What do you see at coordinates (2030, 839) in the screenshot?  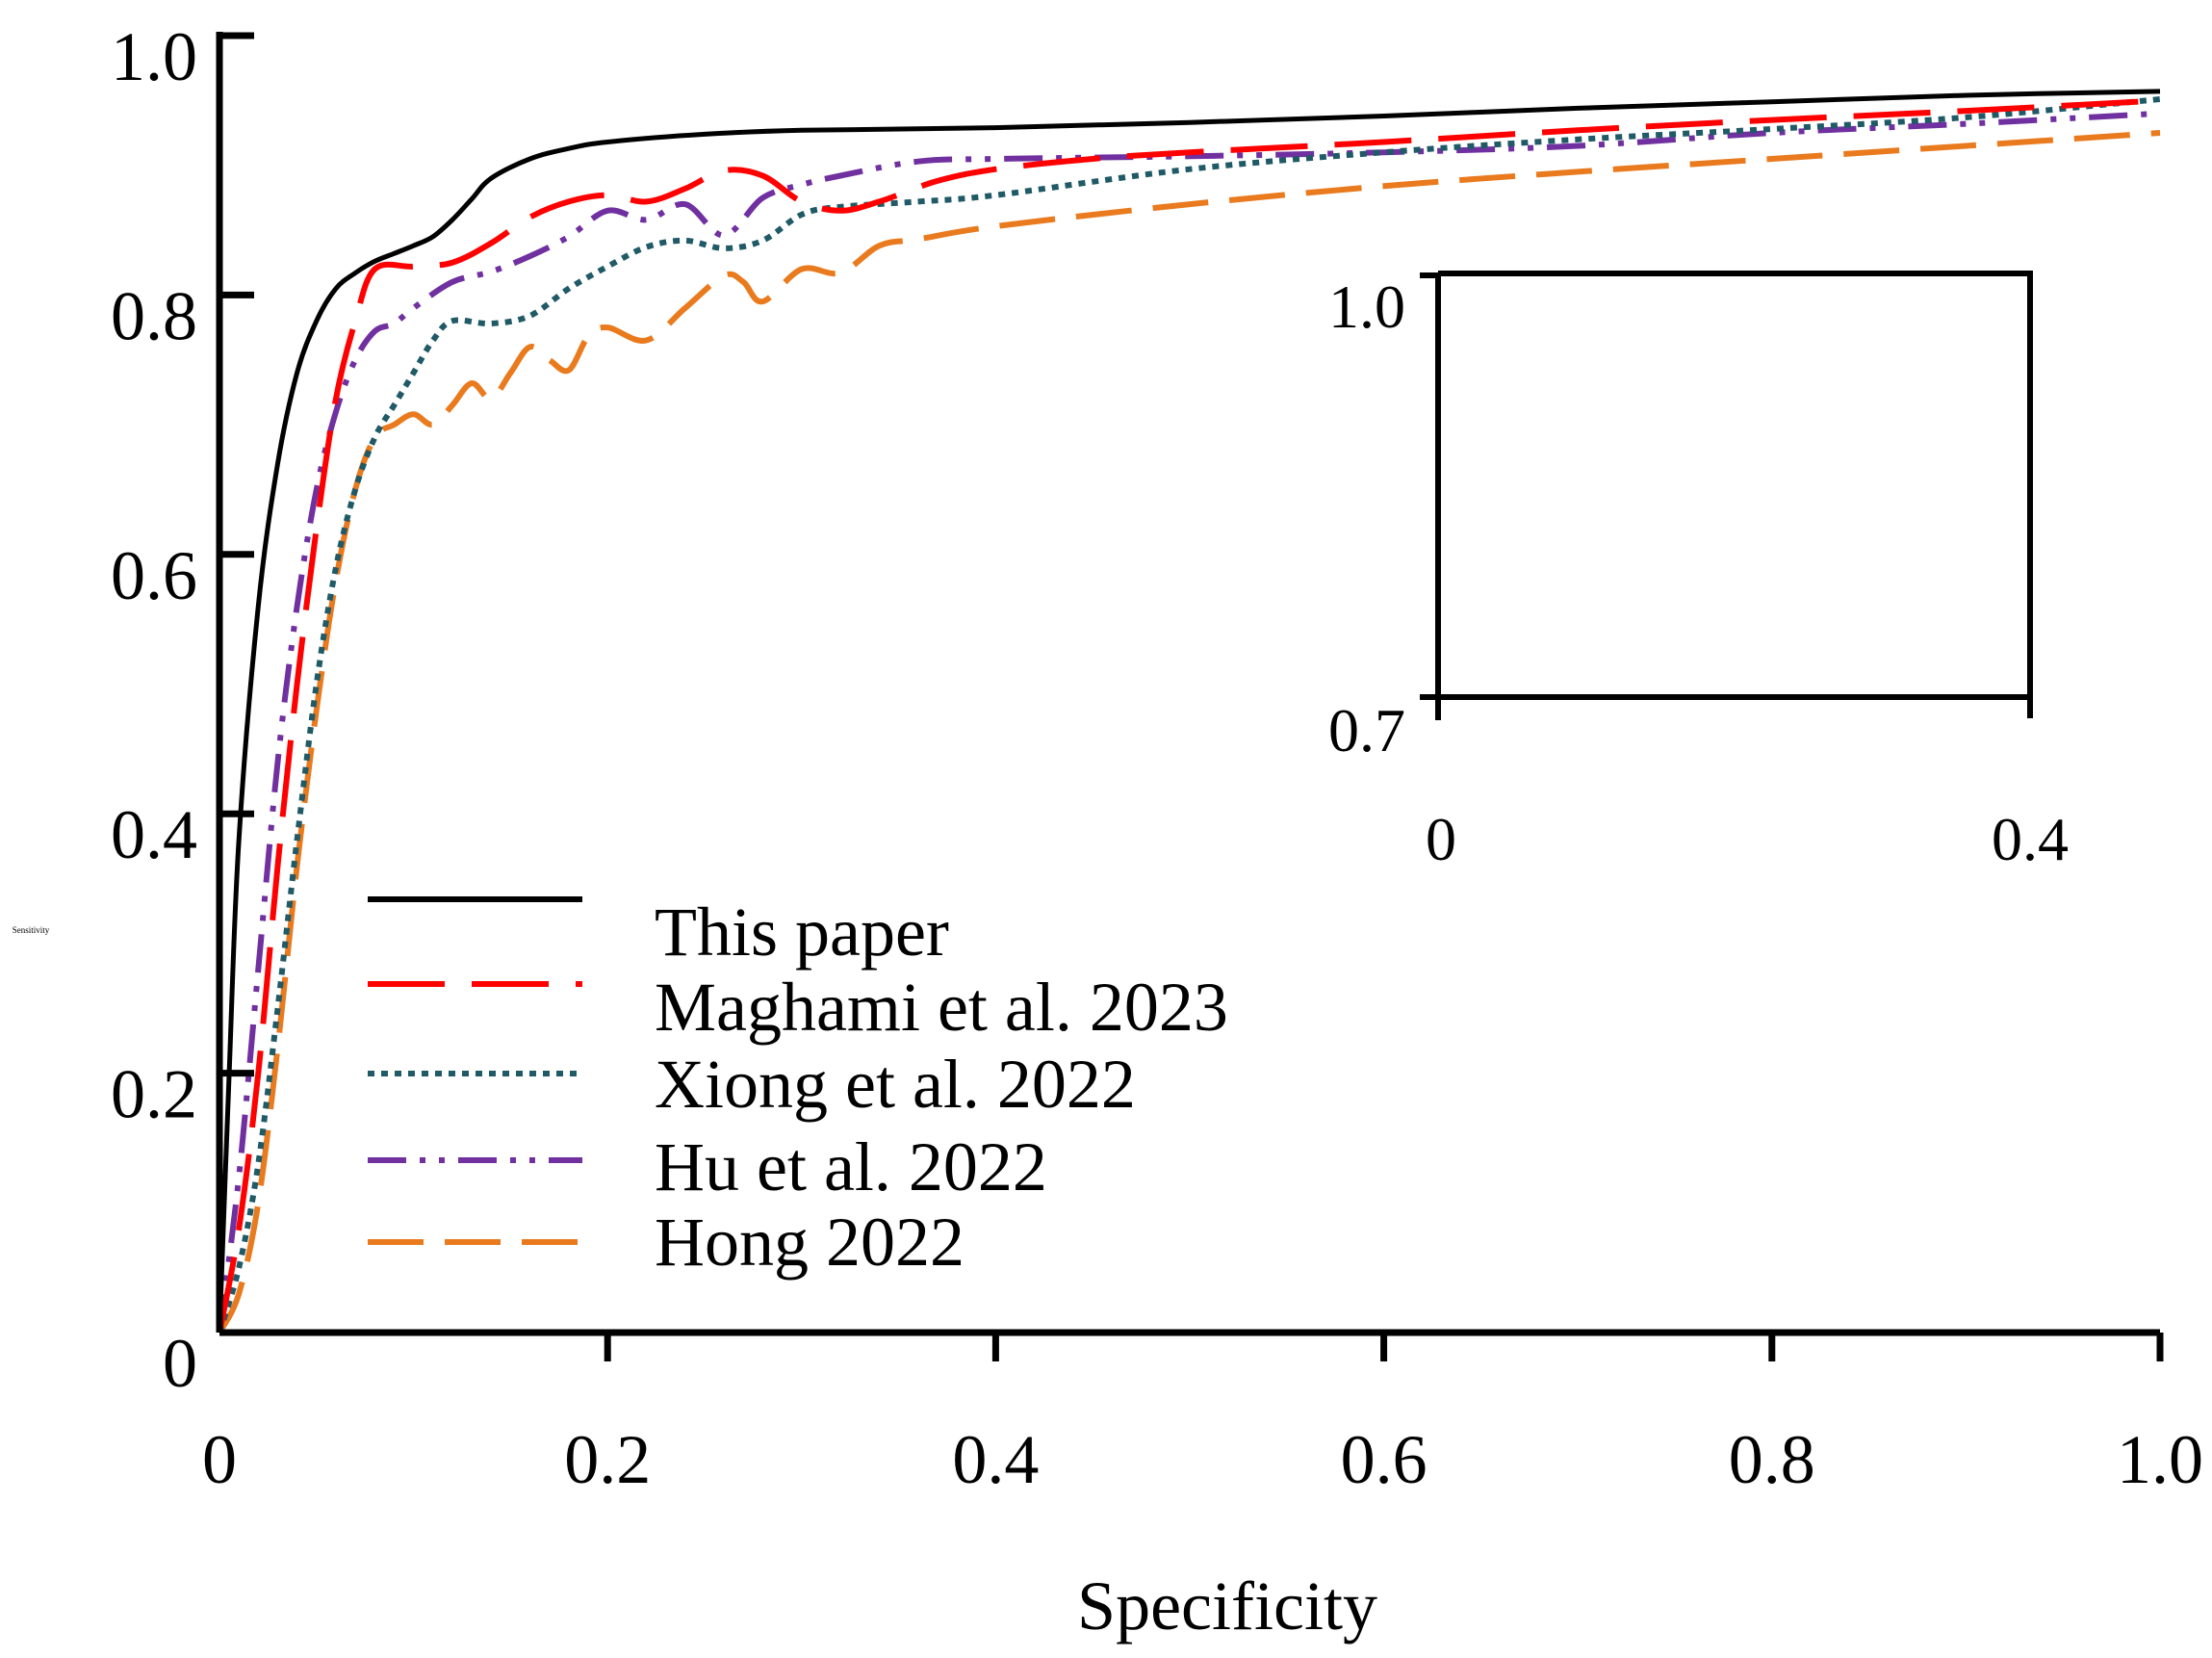 I see `inset-x-tick-label-right: 0.4` at bounding box center [2030, 839].